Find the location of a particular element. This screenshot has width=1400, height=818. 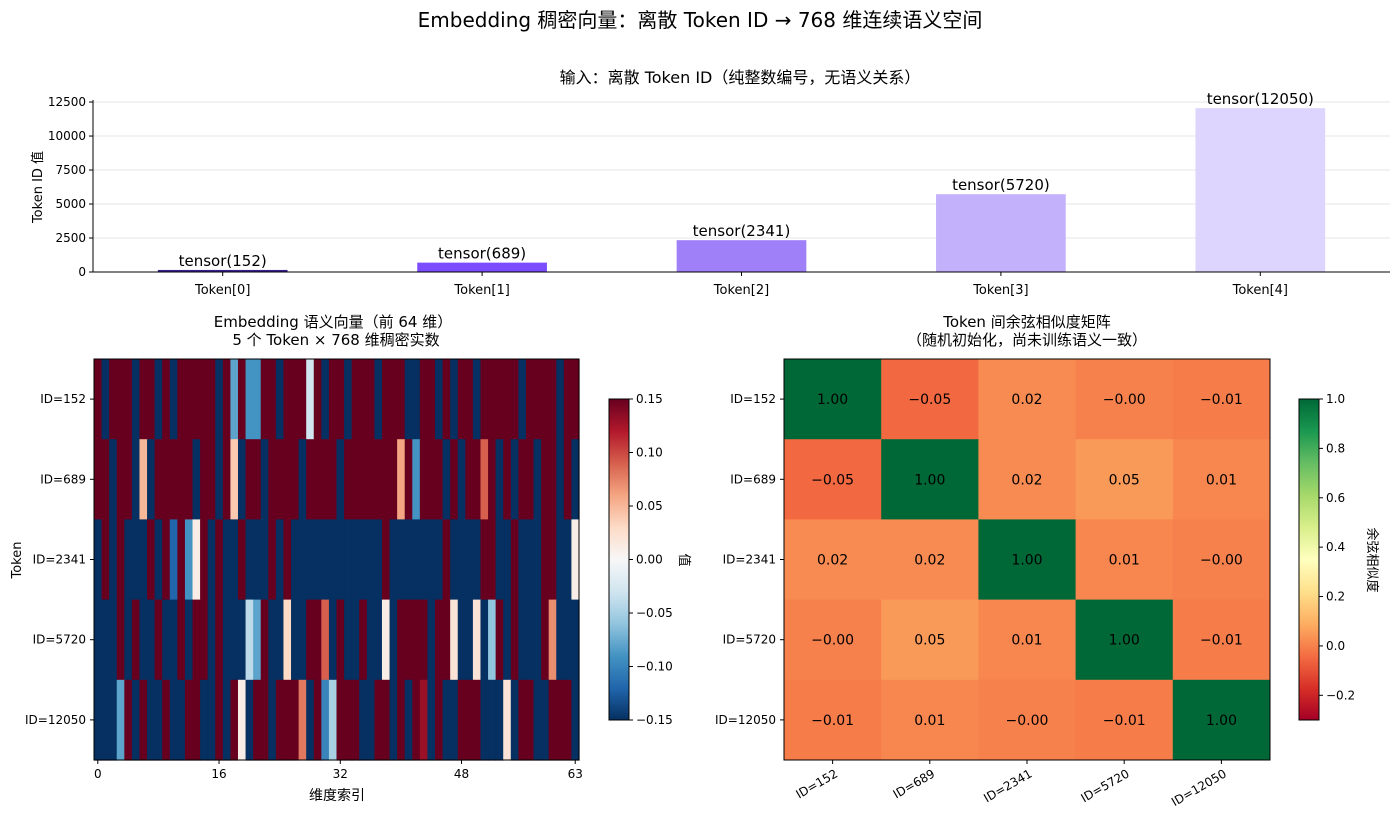

bar-chart-y-ticks: 0 2500 5000 7500 10000 12500 is located at coordinates (70, 187).